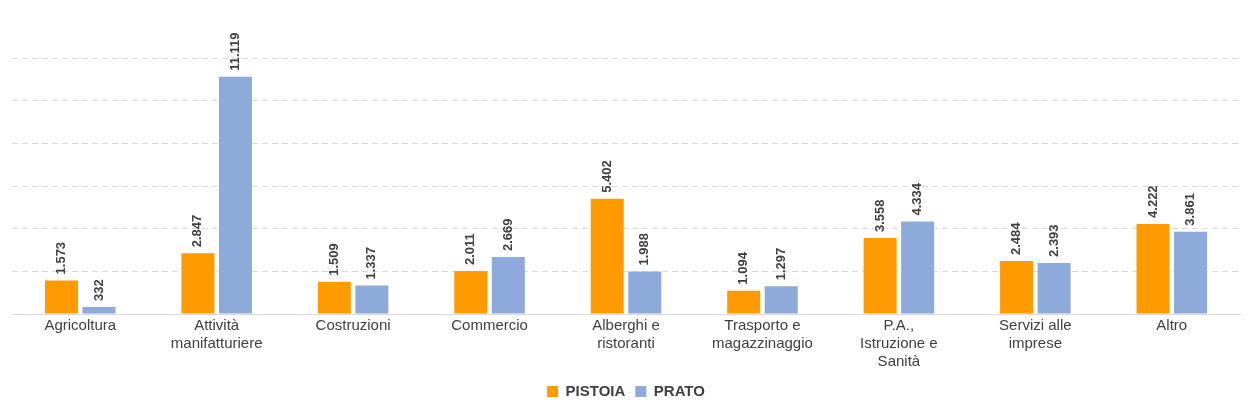  I want to click on x-tick-label: P.A., Istruzione e Sanità, so click(899, 343).